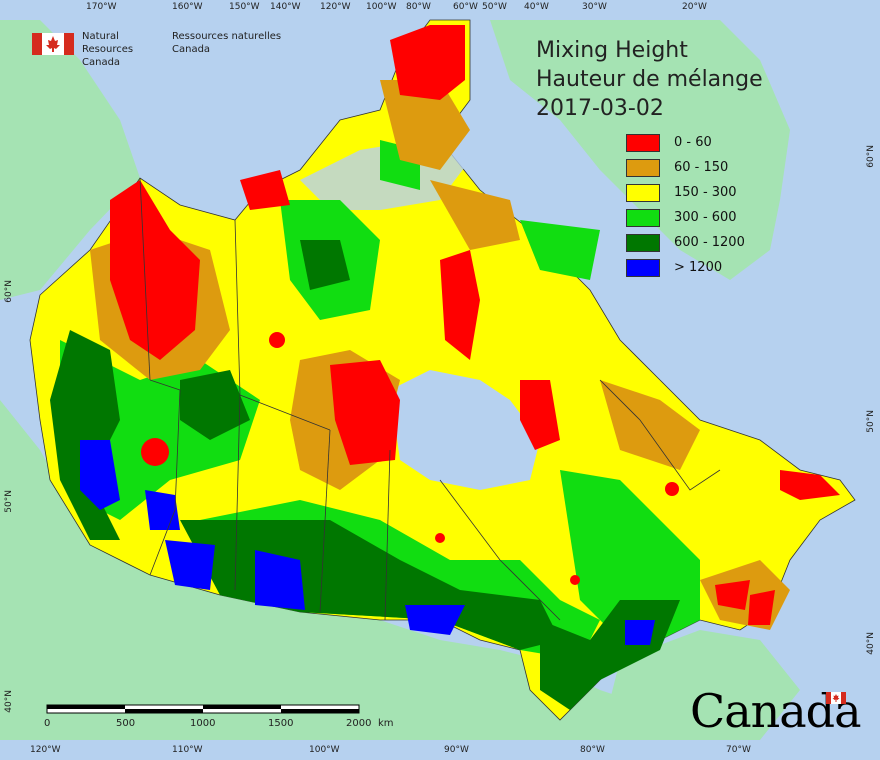 This screenshot has width=880, height=760. What do you see at coordinates (693, 142) in the screenshot?
I see `legend-label: 0 - 60` at bounding box center [693, 142].